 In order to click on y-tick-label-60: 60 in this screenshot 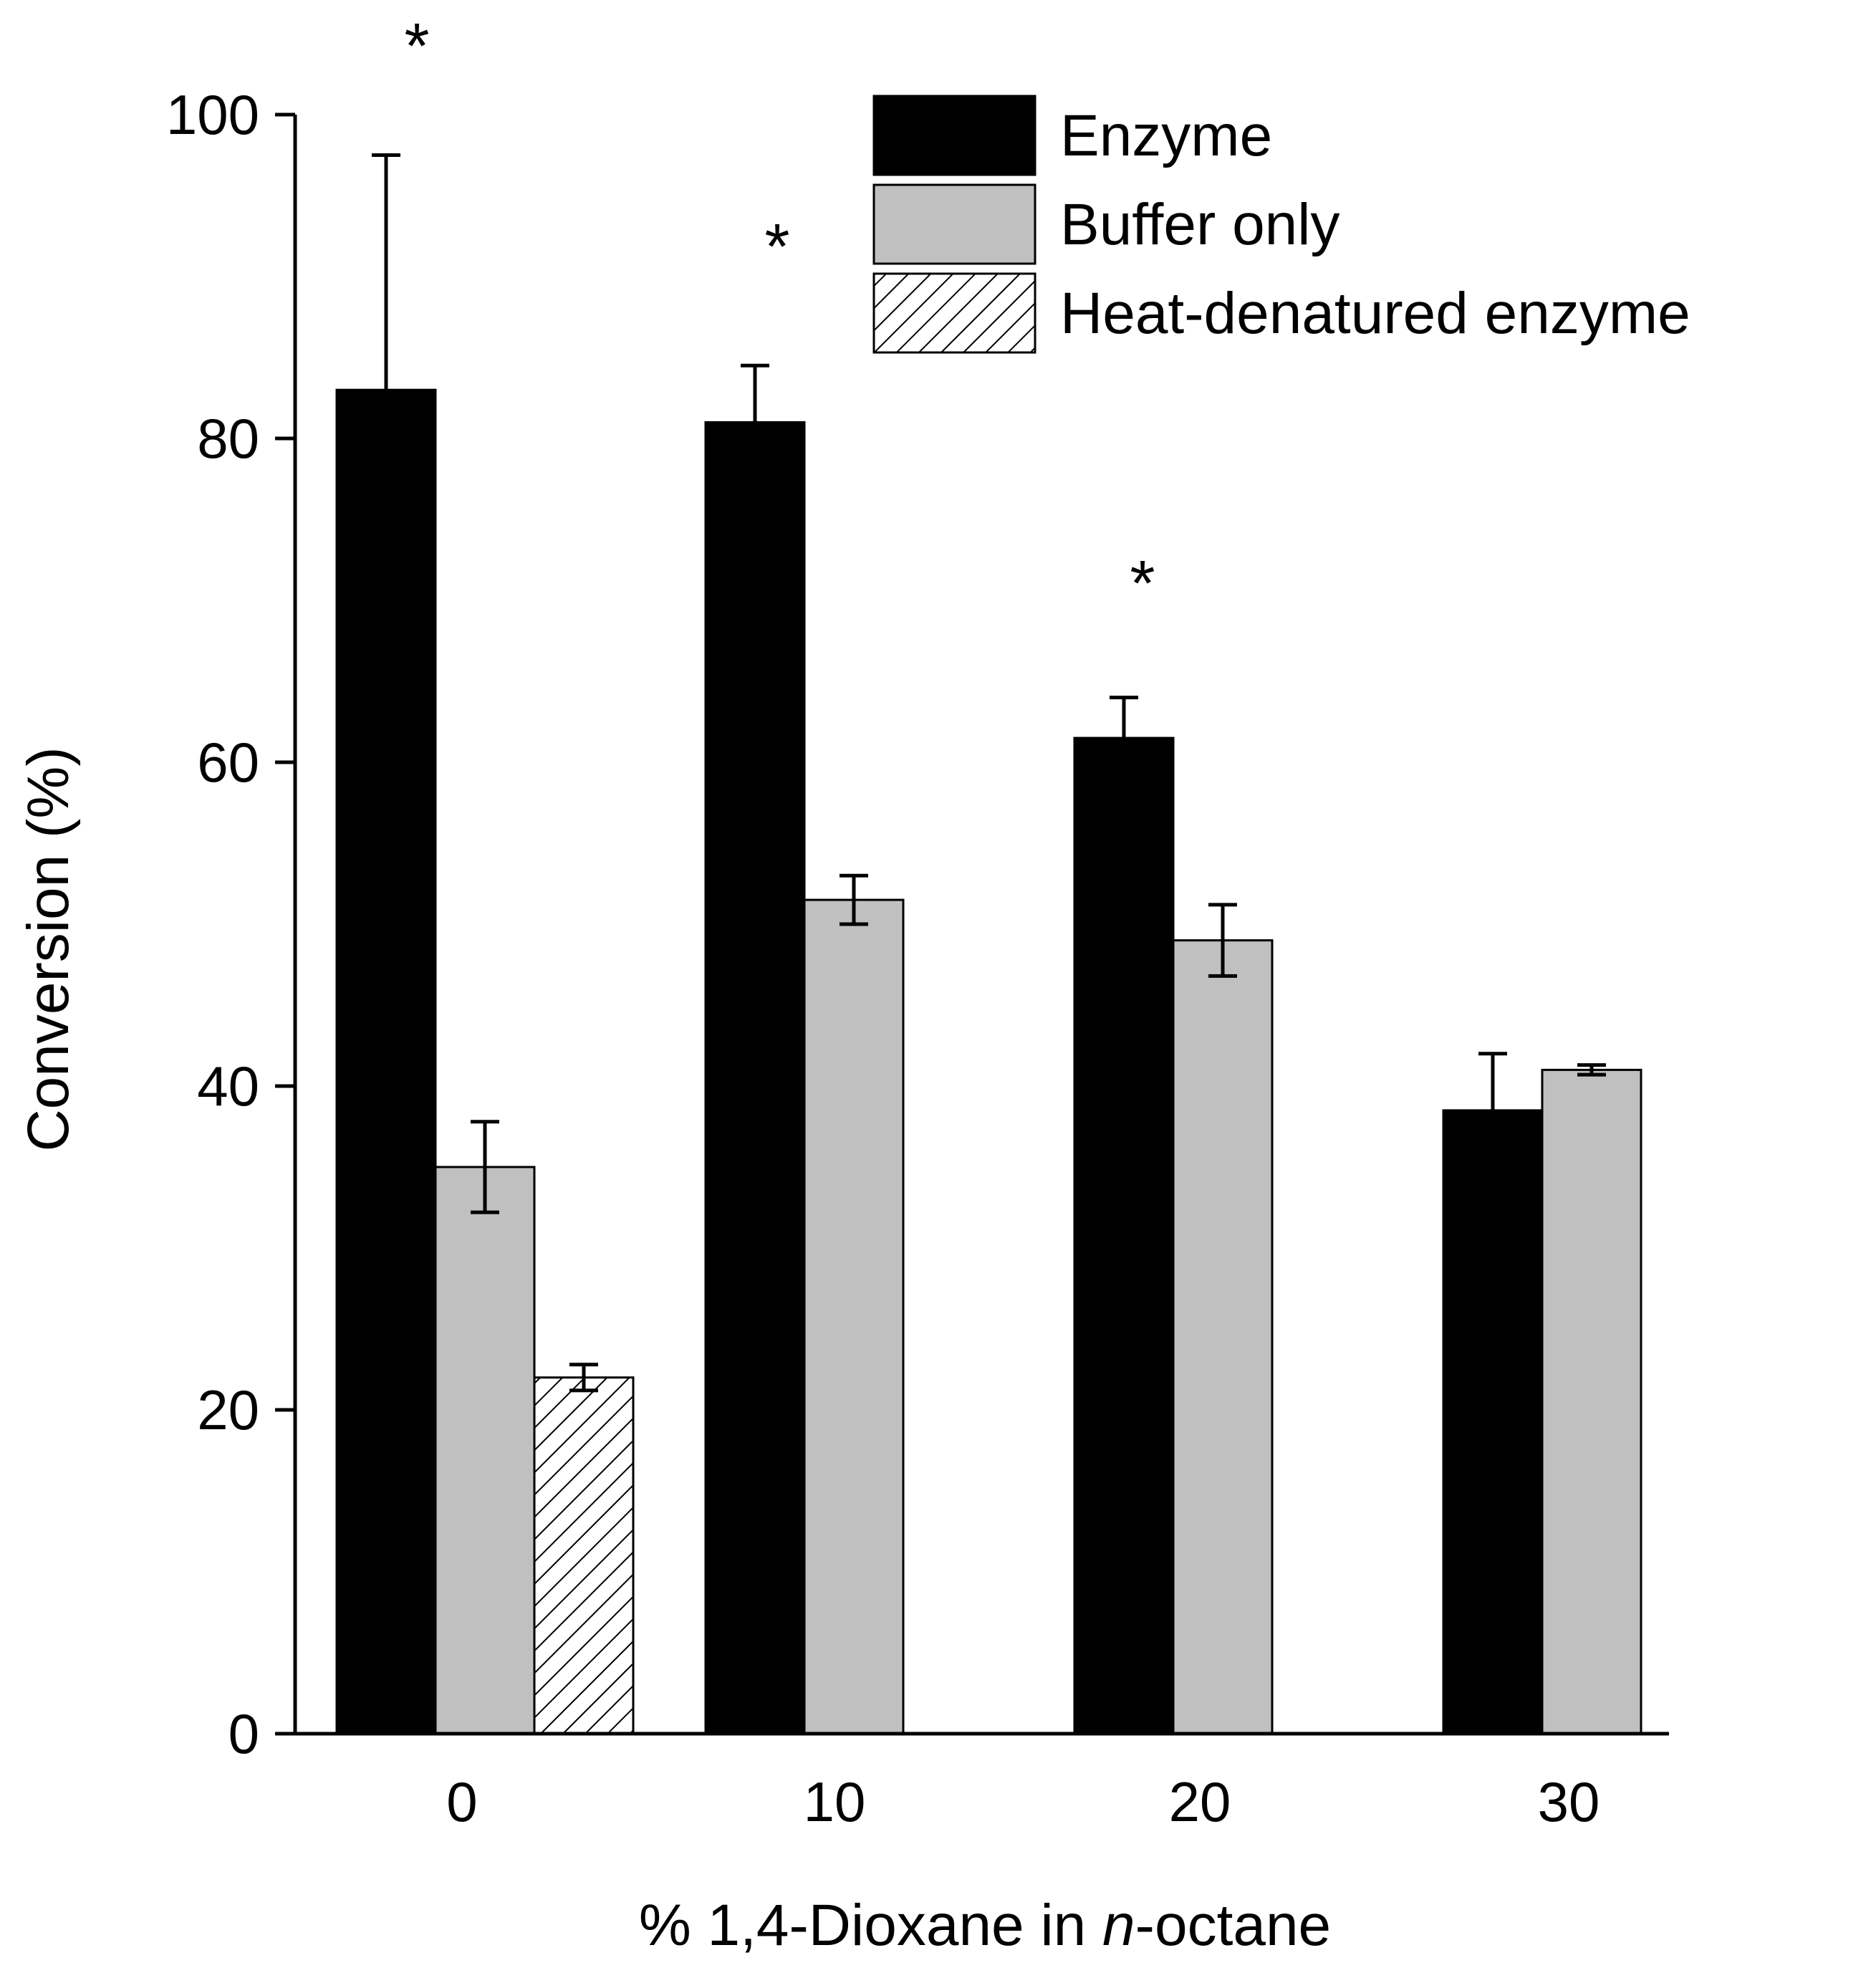, I will do `click(228, 763)`.